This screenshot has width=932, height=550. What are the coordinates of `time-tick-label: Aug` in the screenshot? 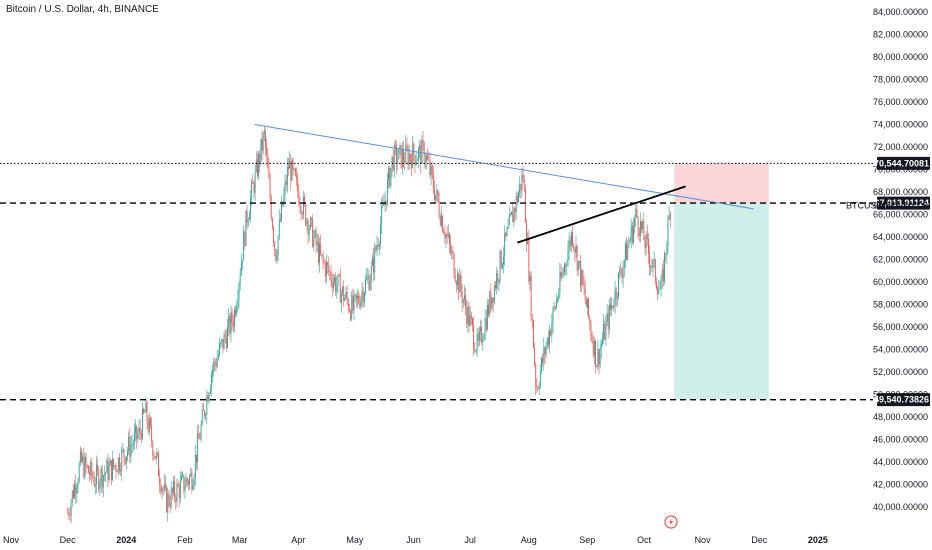 It's located at (529, 540).